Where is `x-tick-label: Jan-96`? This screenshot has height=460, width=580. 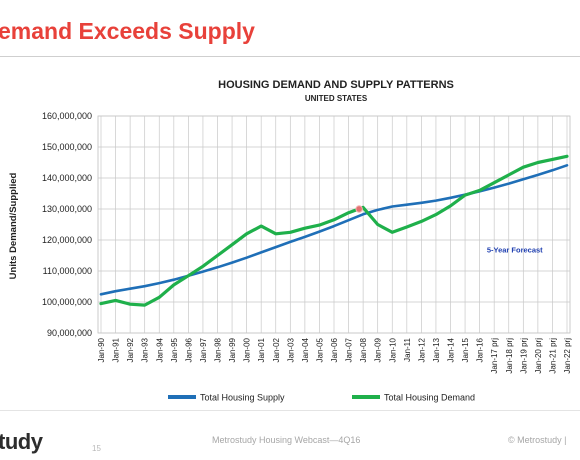
x-tick-label: Jan-96 is located at coordinates (188, 349).